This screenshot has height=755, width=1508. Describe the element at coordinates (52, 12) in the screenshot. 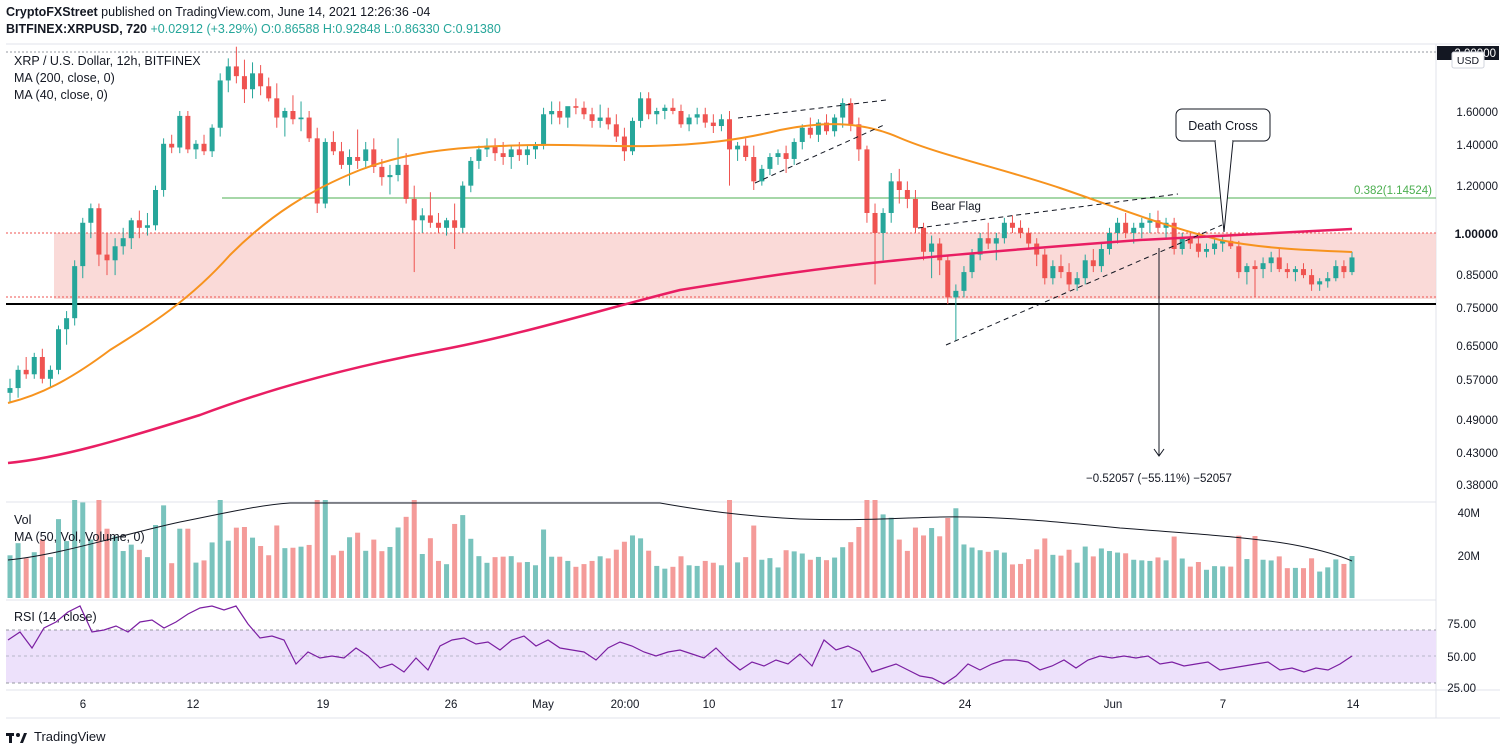

I see `publisher-name: CryptoFXStreet` at that location.